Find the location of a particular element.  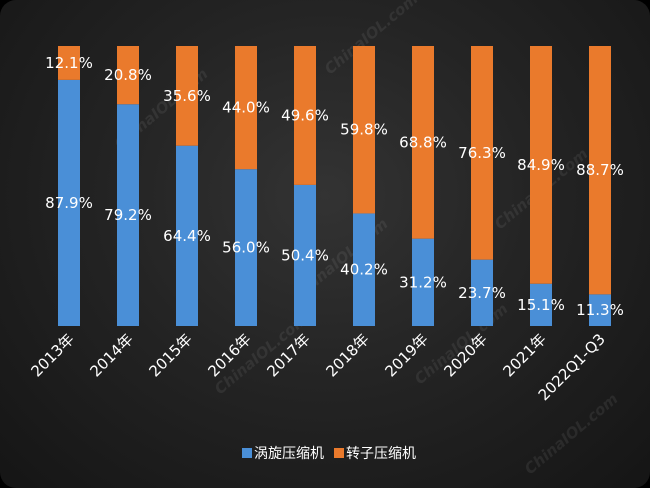

data-label-series-2: 20.8% is located at coordinates (128, 75).